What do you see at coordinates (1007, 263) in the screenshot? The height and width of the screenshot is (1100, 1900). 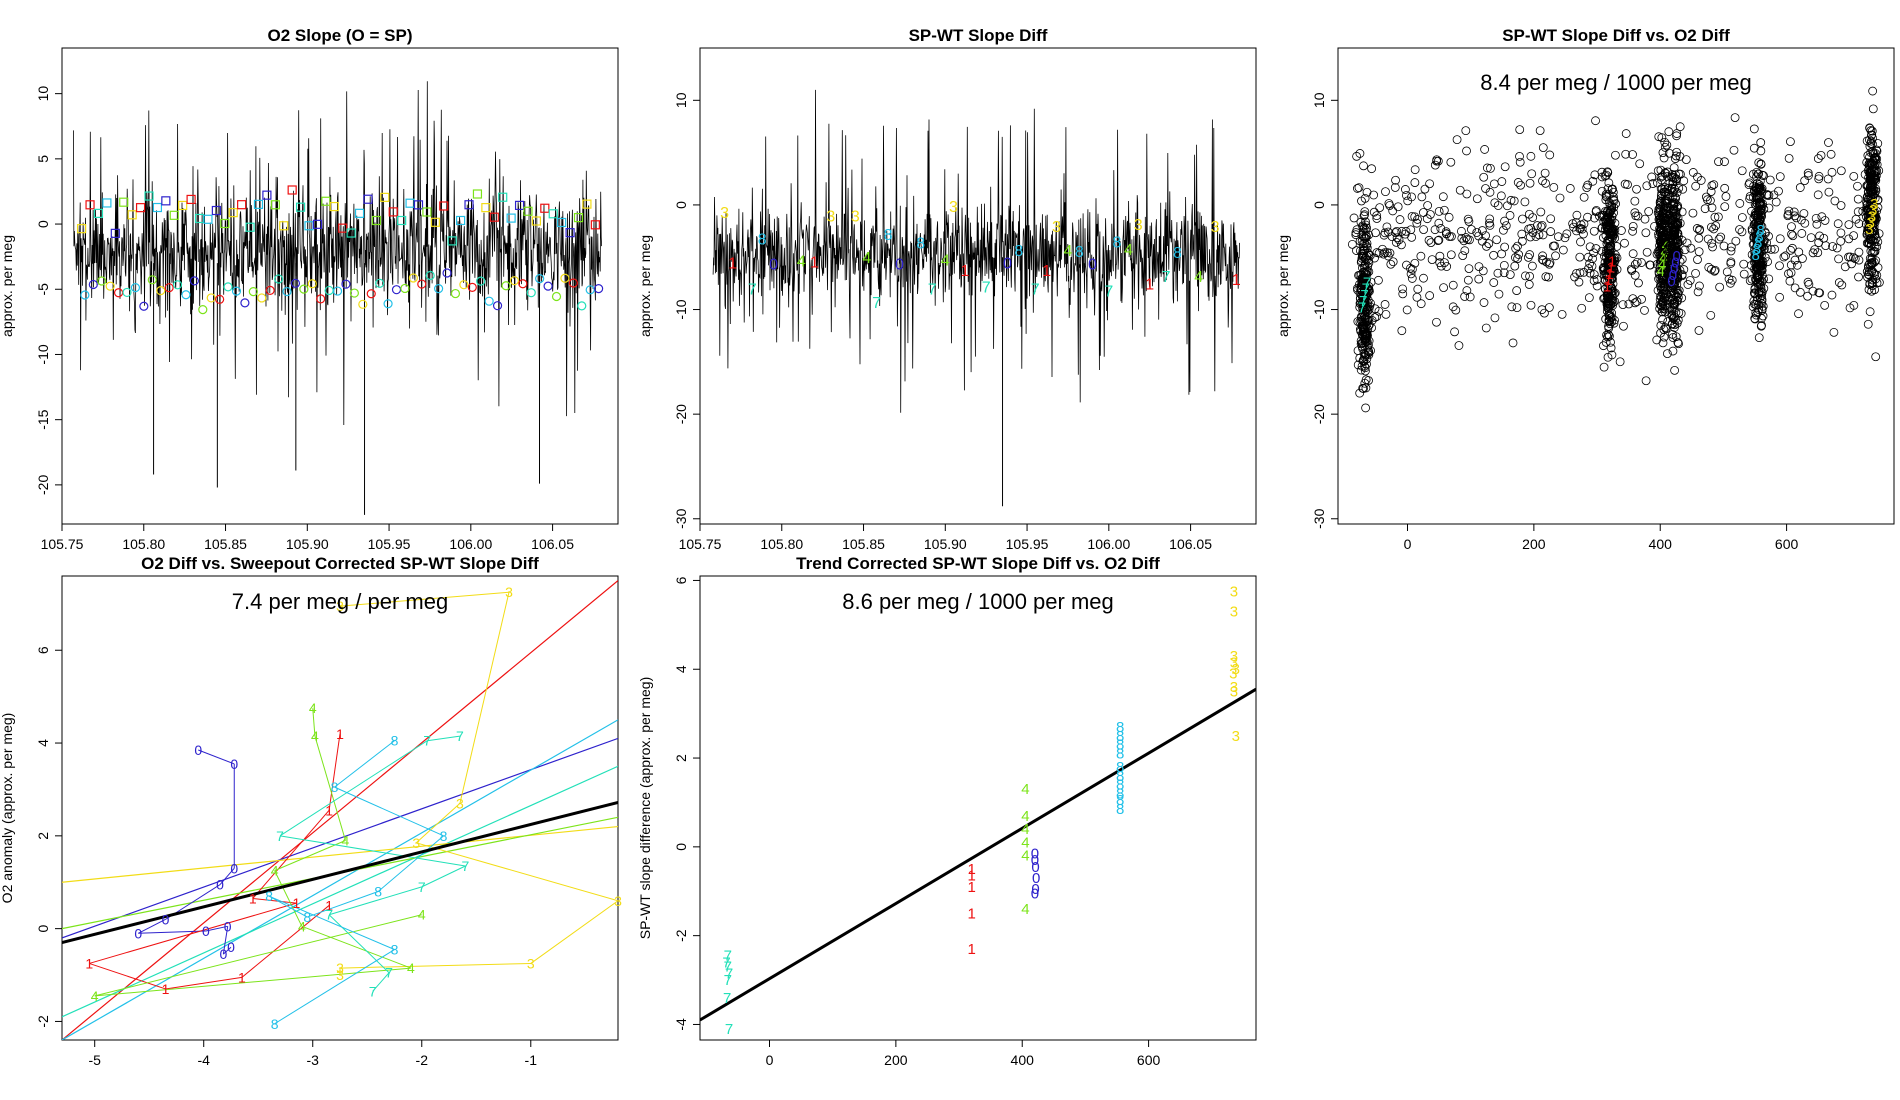 I see `cycle-mean-label: 0` at bounding box center [1007, 263].